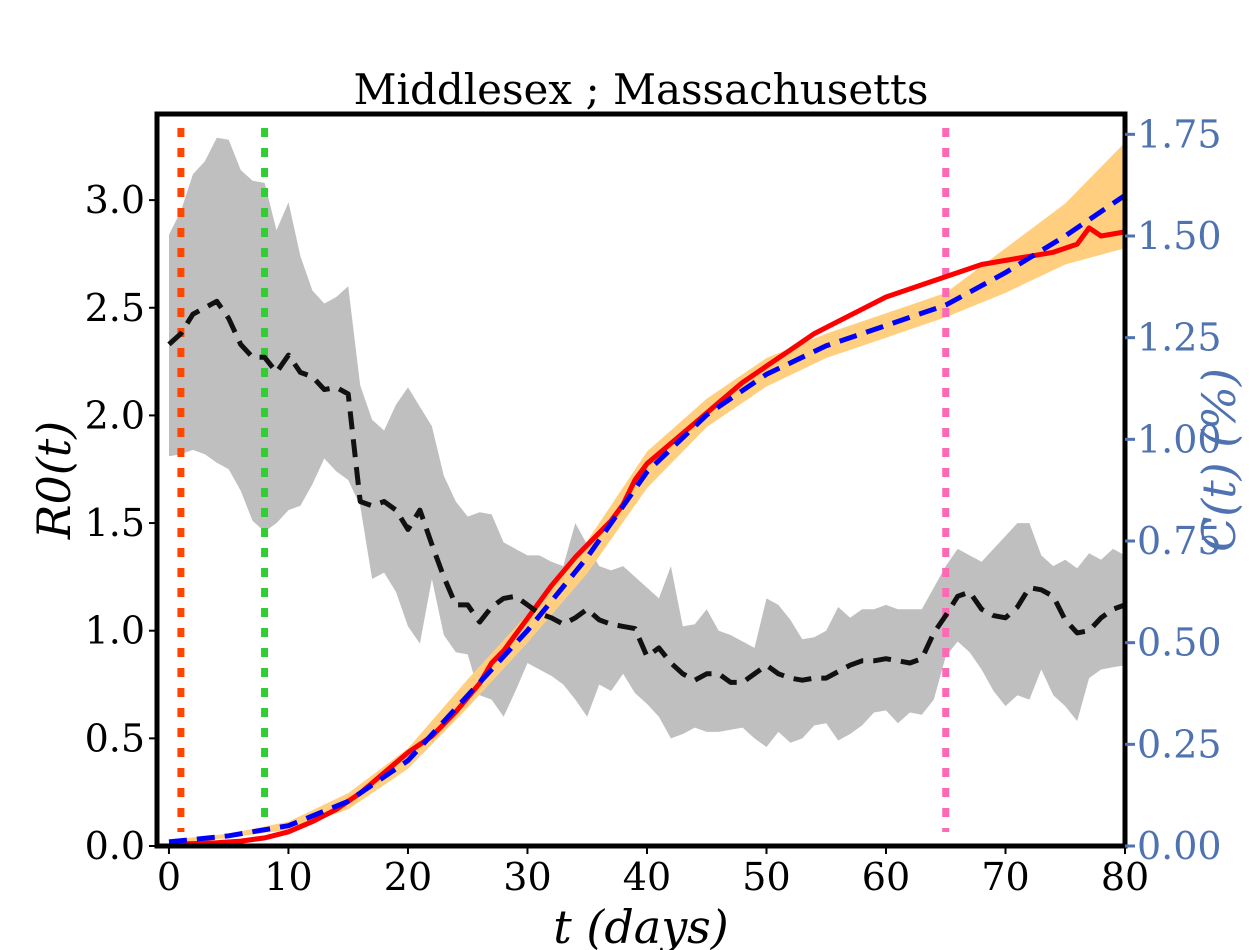 The width and height of the screenshot is (1250, 950). What do you see at coordinates (288, 877) in the screenshot?
I see `x-tick-label: 10` at bounding box center [288, 877].